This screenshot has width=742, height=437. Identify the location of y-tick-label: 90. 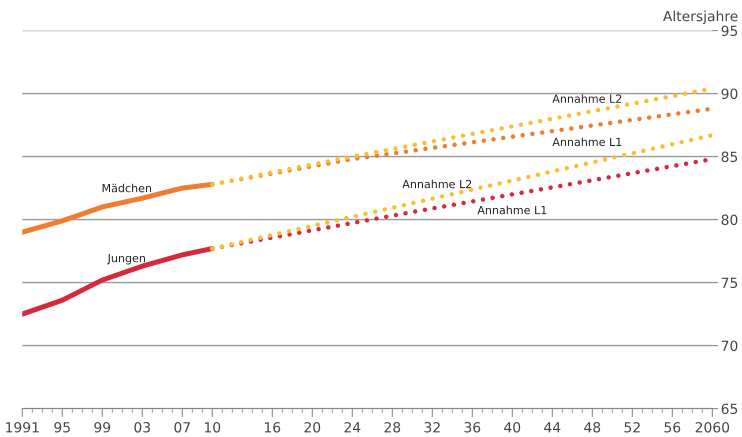
(730, 94).